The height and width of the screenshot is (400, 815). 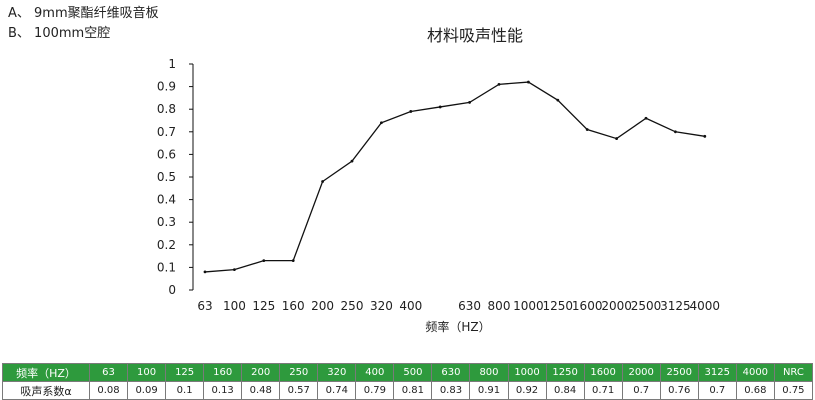 What do you see at coordinates (679, 372) in the screenshot?
I see `frequency-cell: 2500` at bounding box center [679, 372].